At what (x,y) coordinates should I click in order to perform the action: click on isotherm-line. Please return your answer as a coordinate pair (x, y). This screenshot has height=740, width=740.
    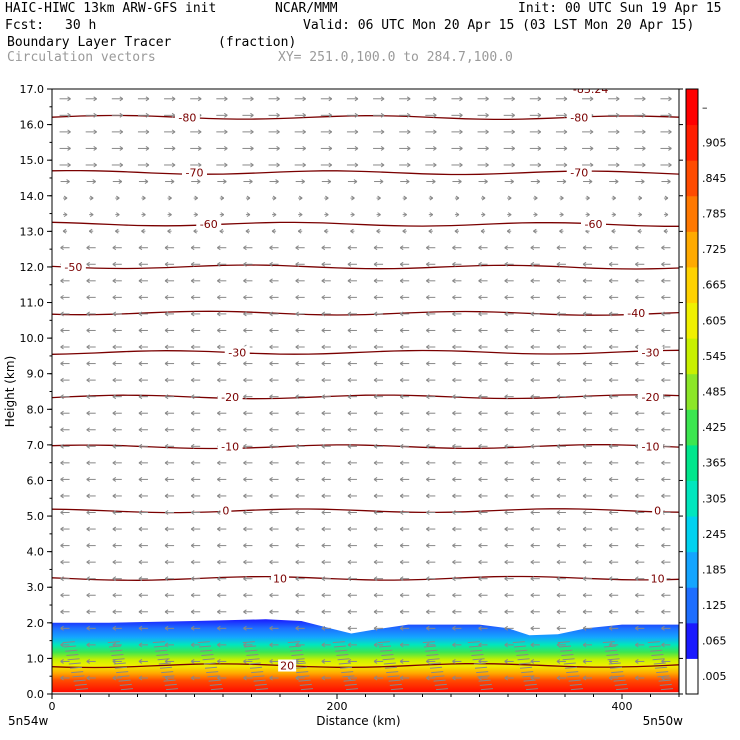
    Looking at the image, I should click on (365, 352).